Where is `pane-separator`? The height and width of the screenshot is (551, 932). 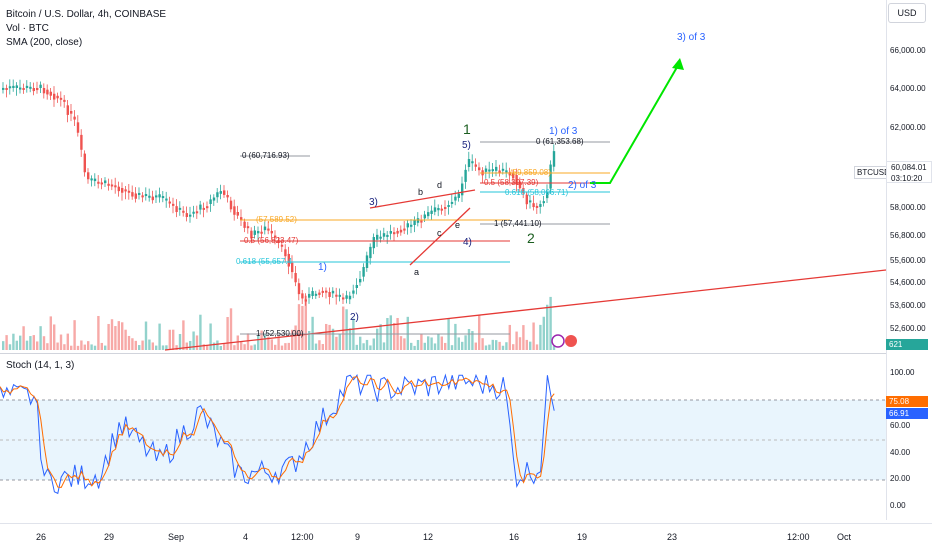
pane-separator is located at coordinates (443, 353).